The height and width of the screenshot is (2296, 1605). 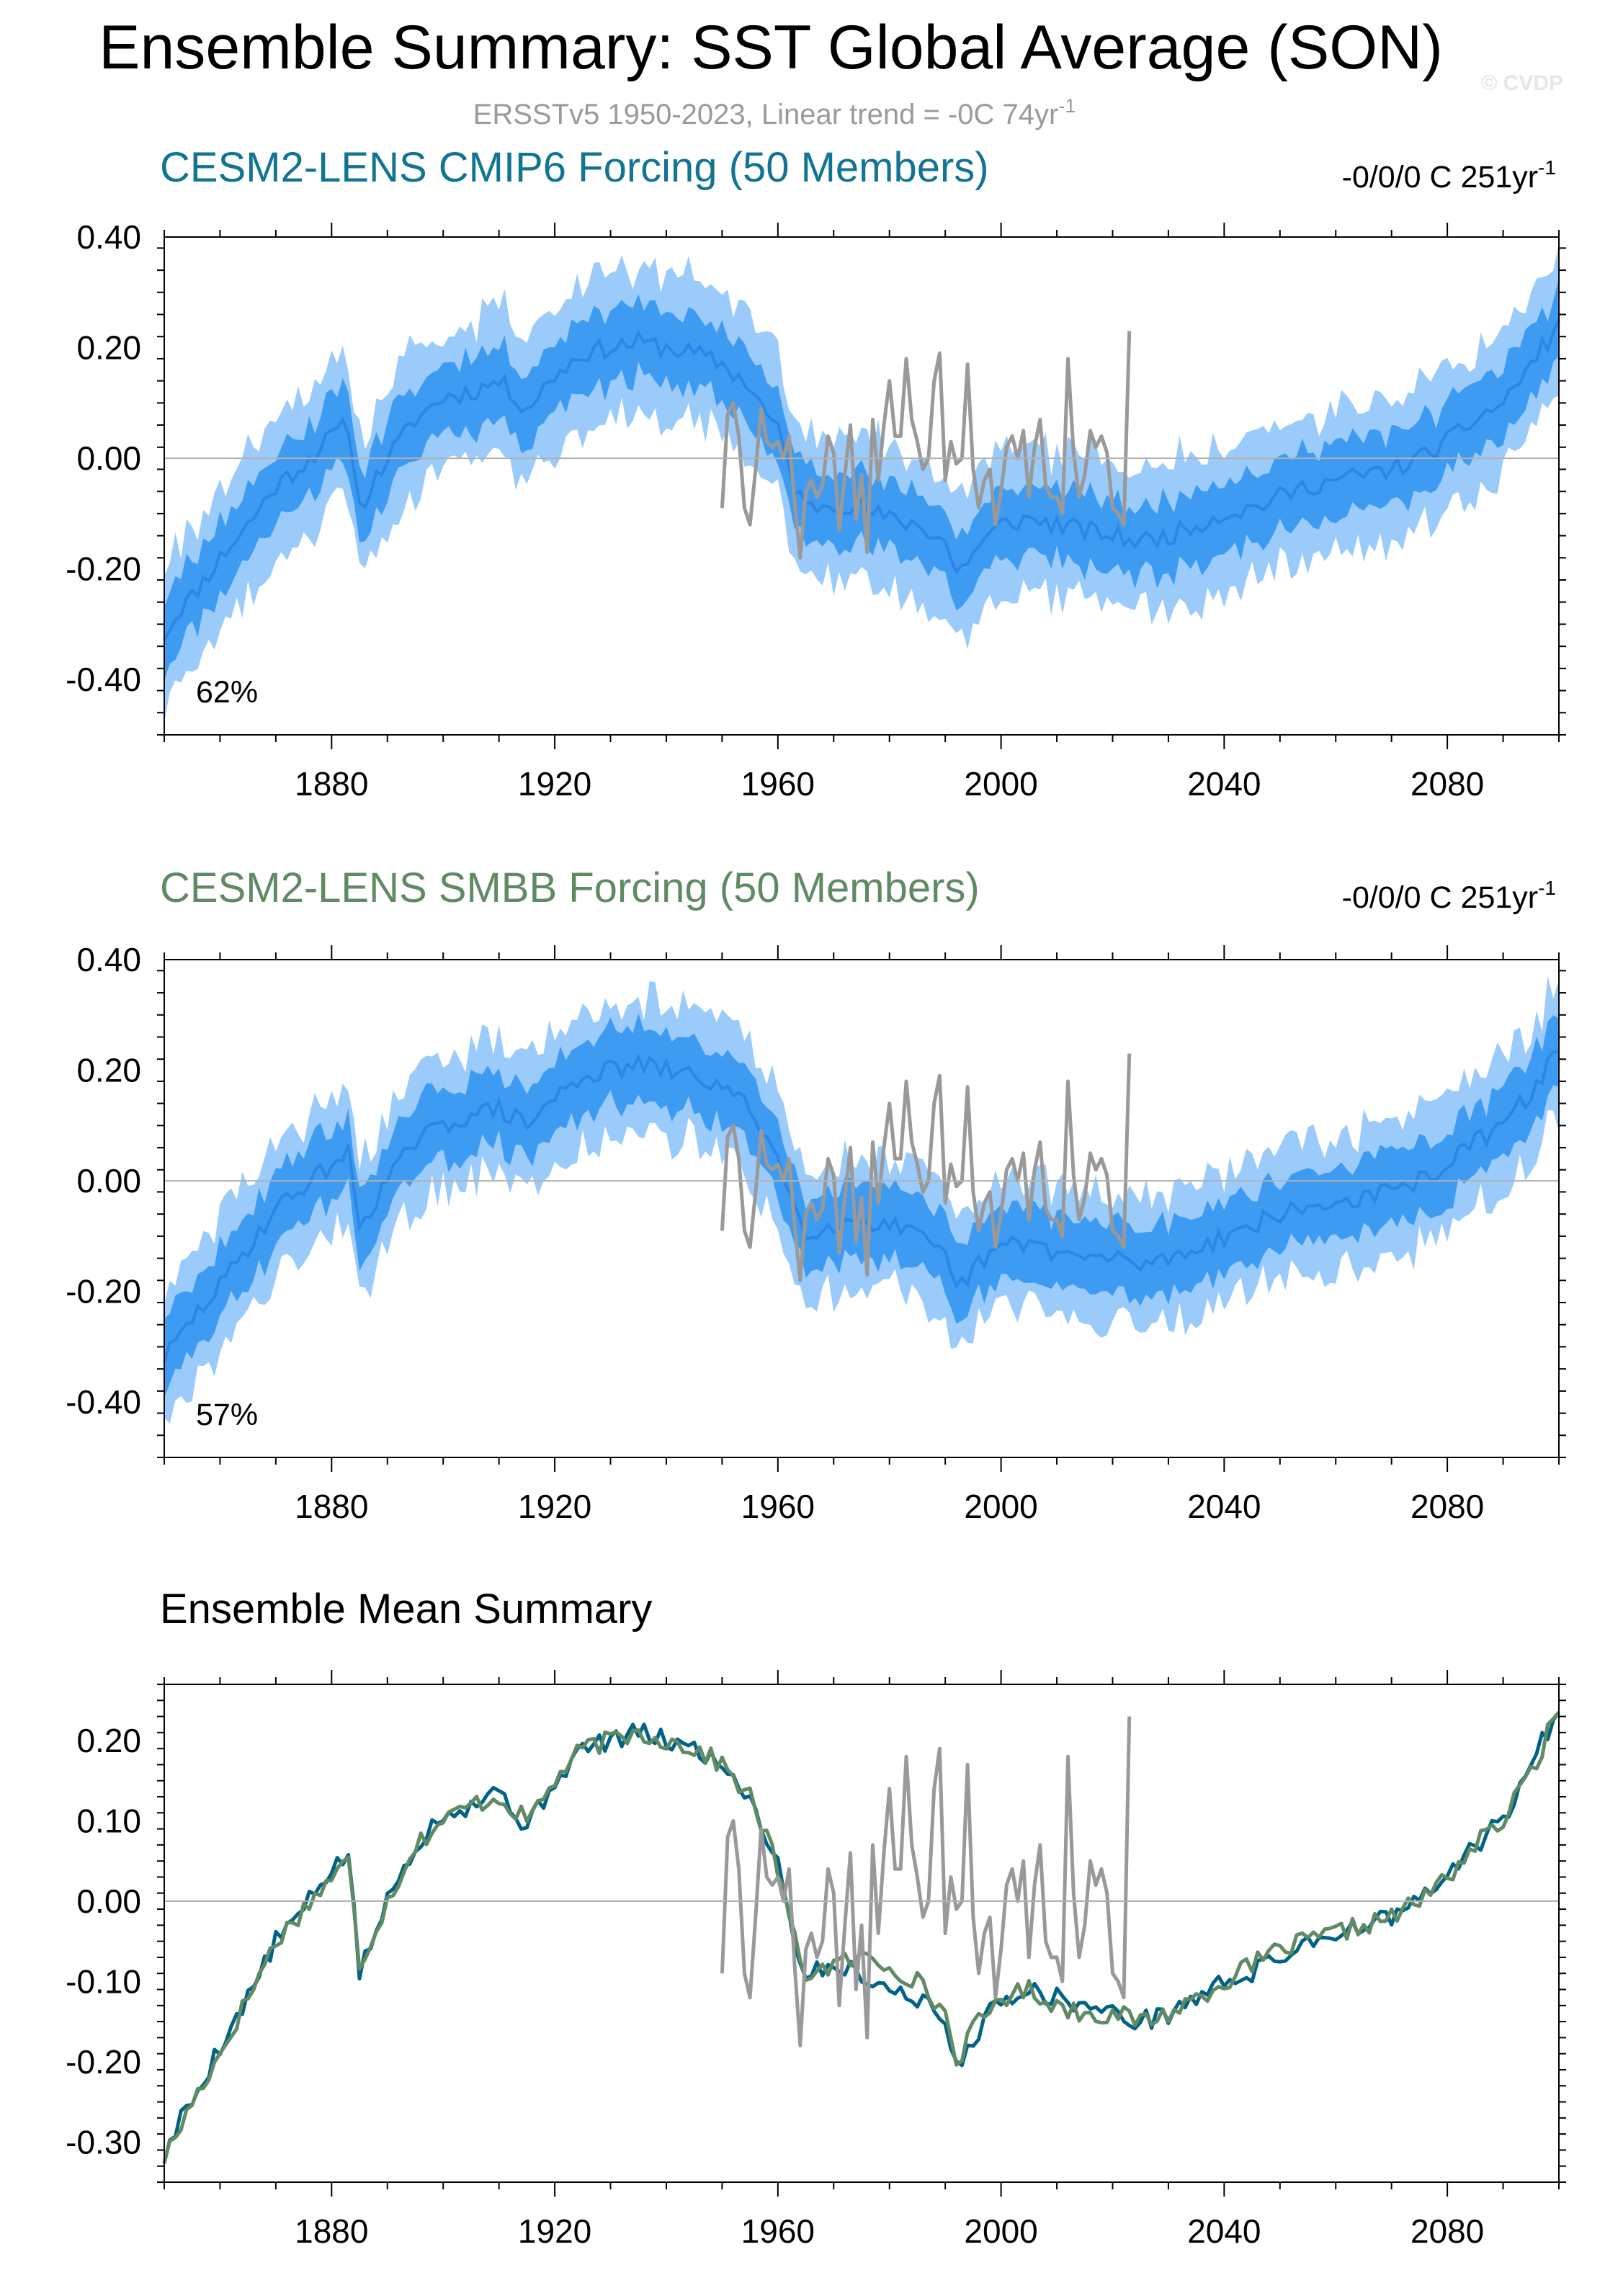 What do you see at coordinates (108, 1070) in the screenshot?
I see `y-tick-label-smbb: 0.20` at bounding box center [108, 1070].